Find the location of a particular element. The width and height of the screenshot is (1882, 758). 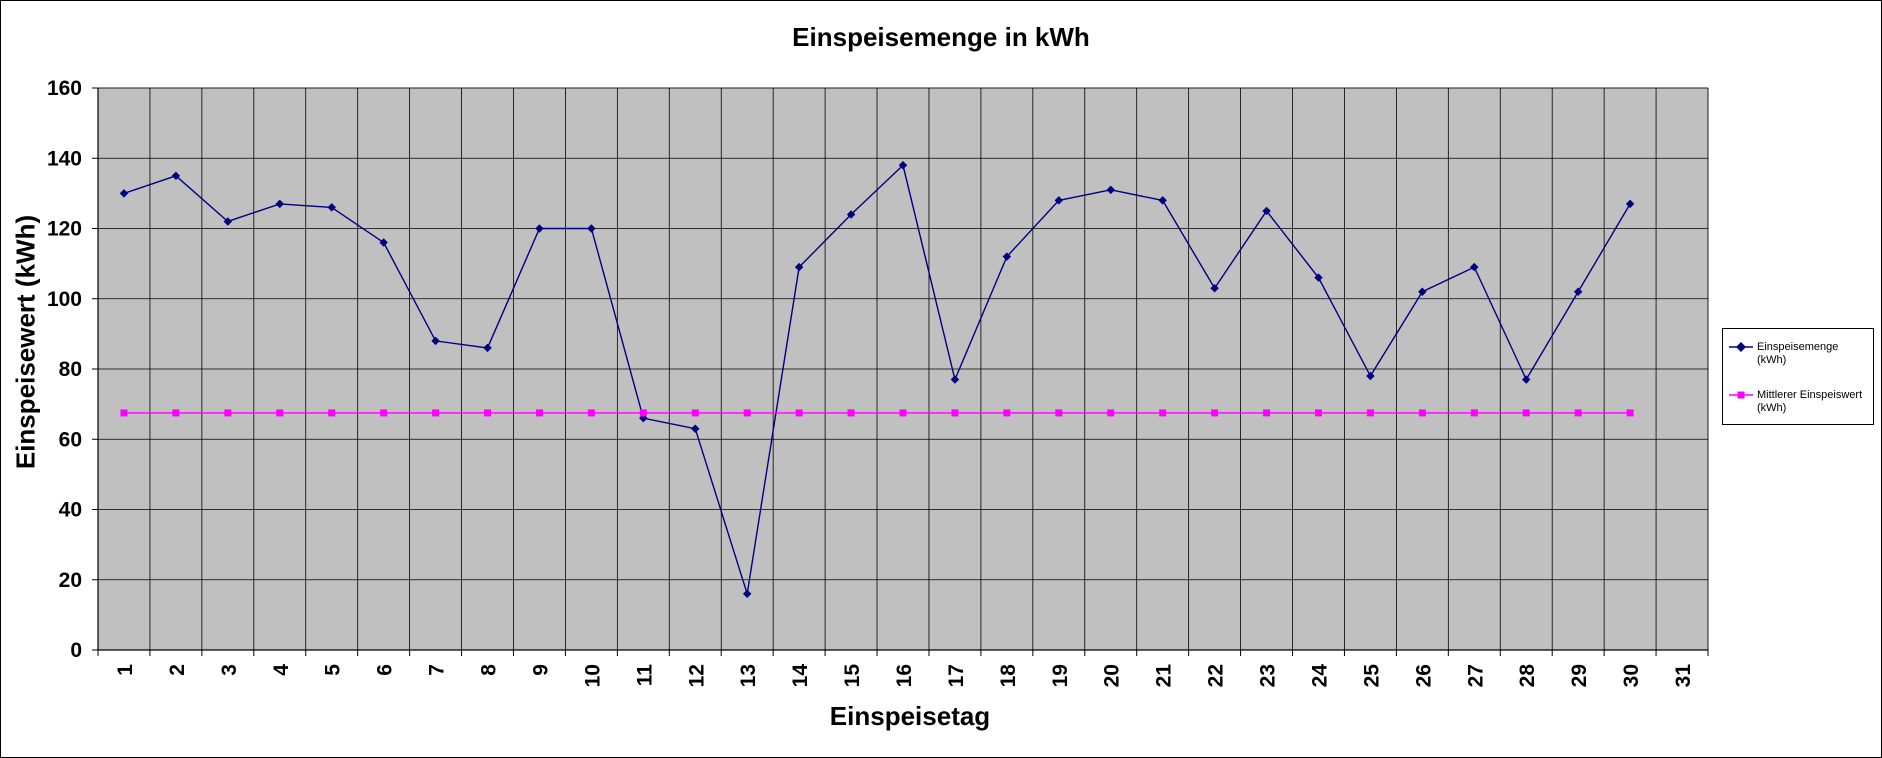

x-tick-label: 13 is located at coordinates (748, 675).